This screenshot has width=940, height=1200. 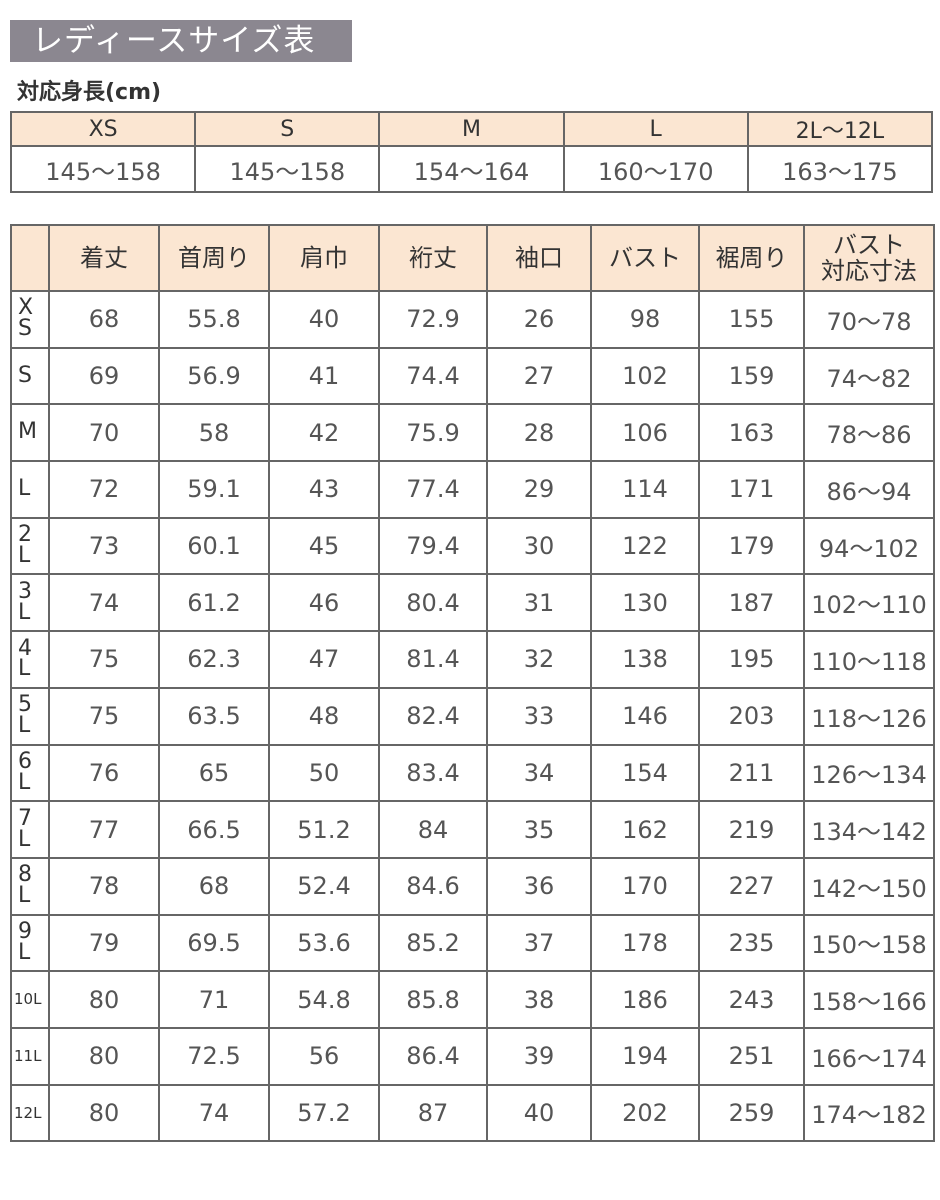 I want to click on measurement-cell: 60.1, so click(x=214, y=546).